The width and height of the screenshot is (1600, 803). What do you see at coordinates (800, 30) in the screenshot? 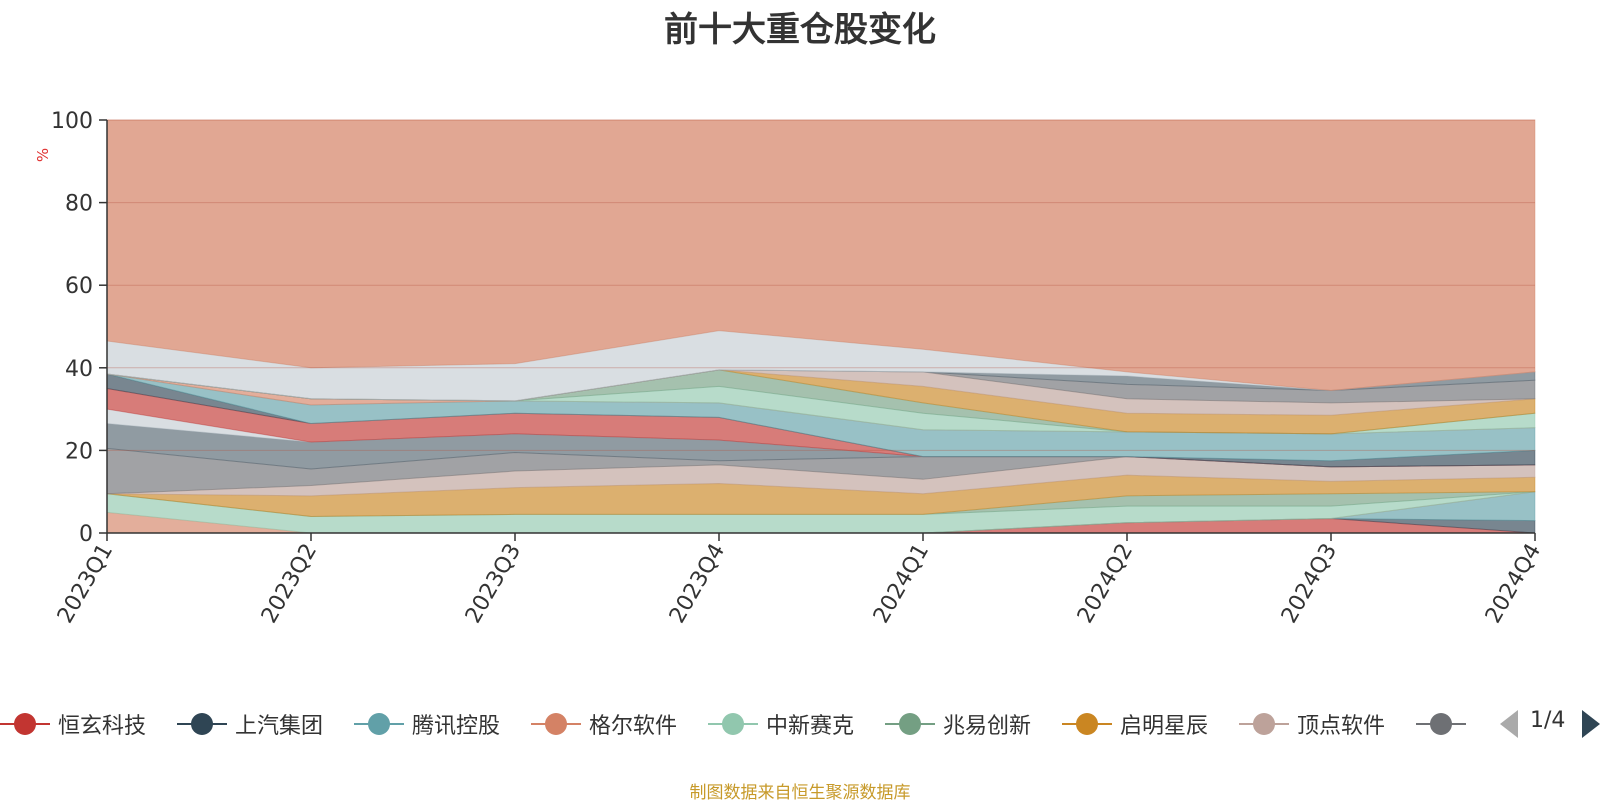
I see `chart-title: 前十大重仓股变化` at bounding box center [800, 30].